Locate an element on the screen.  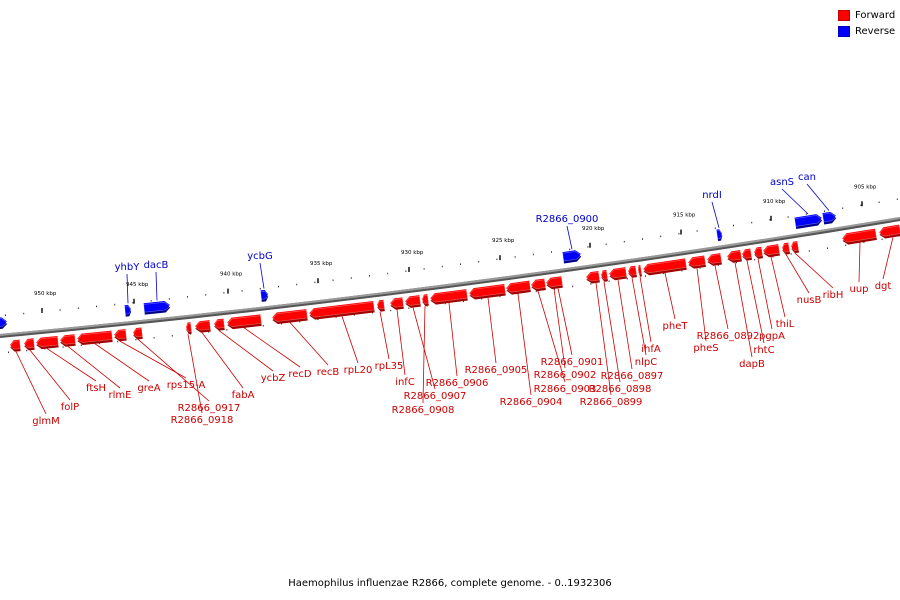
tick-label: 915 kbp is located at coordinates (684, 216).